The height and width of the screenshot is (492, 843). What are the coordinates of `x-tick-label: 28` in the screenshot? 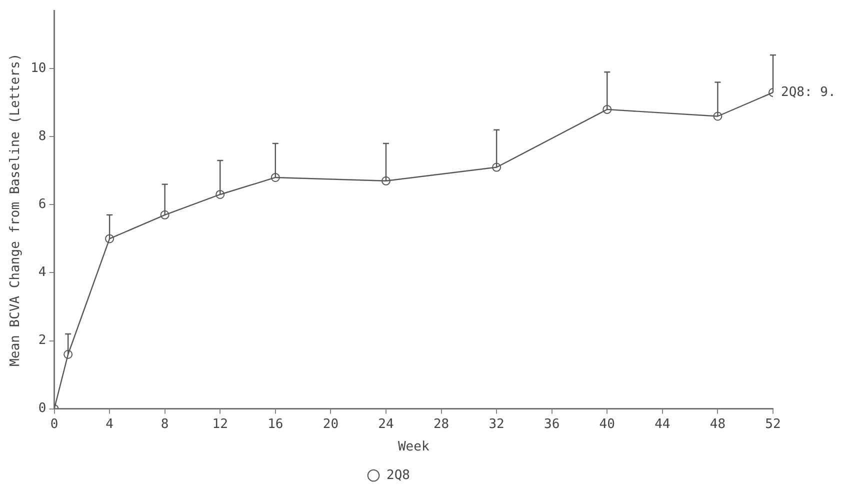 It's located at (441, 424).